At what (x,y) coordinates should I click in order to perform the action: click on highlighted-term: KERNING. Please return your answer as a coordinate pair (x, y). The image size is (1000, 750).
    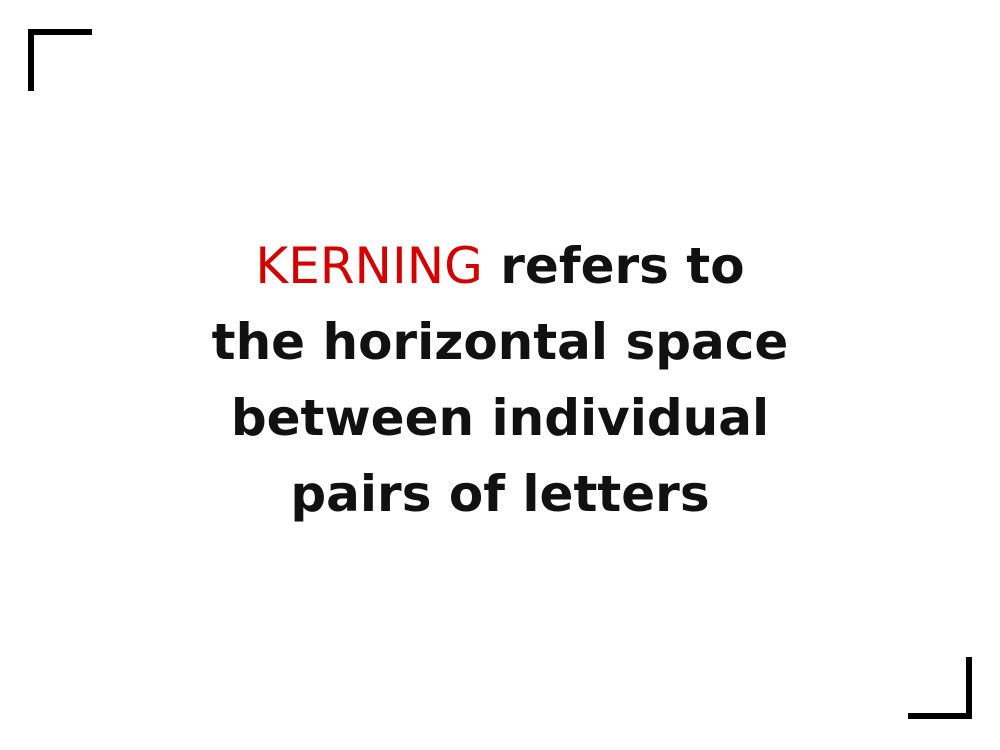
    Looking at the image, I should click on (369, 266).